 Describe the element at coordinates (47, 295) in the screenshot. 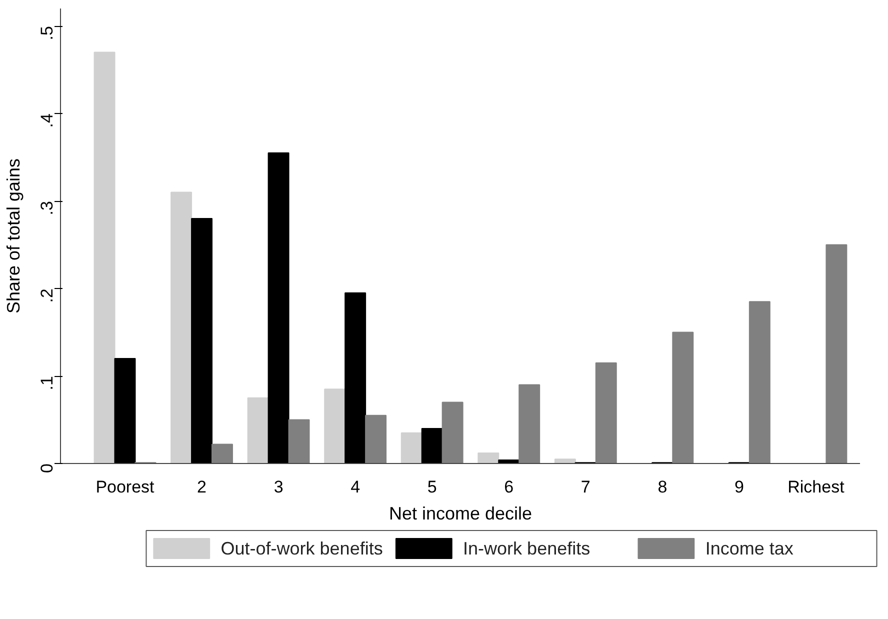

I see `y-tick-label: .2` at that location.